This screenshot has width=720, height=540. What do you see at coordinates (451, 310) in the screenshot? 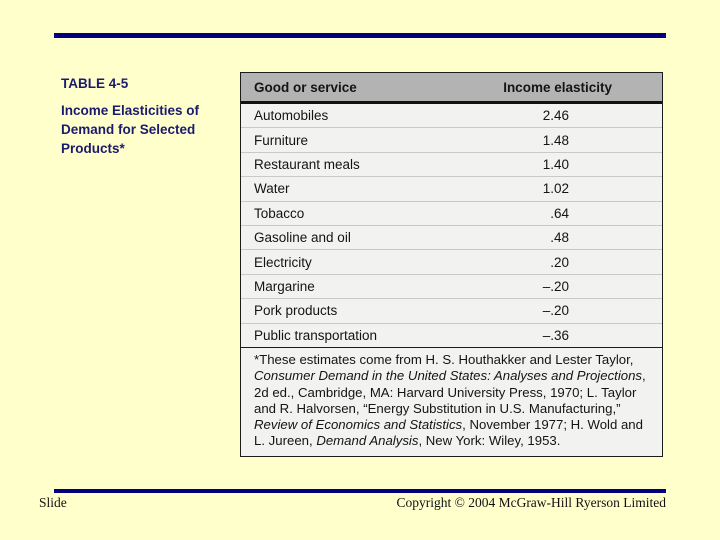
I see `table-row: Pork products –.20` at bounding box center [451, 310].